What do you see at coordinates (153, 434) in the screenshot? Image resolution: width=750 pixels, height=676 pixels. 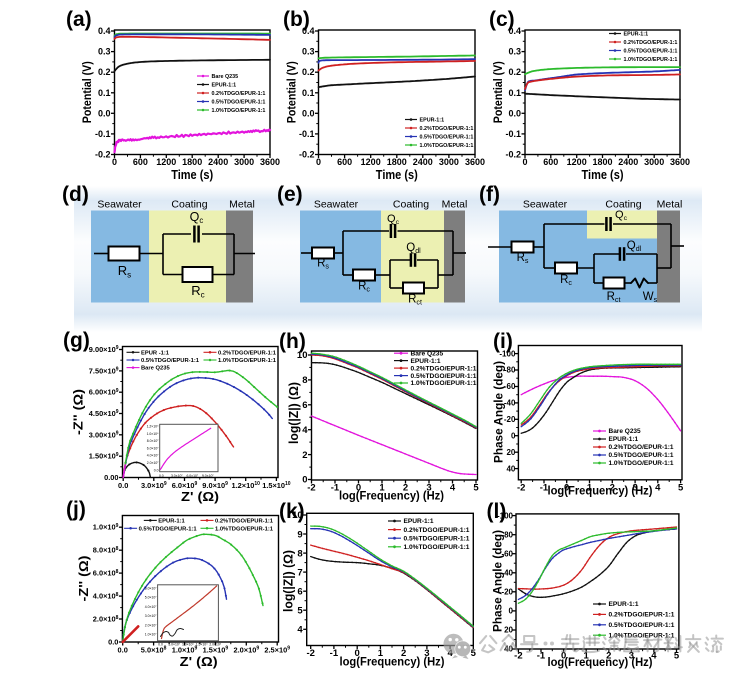 I see `svg-text: 1.0×10⁸` at bounding box center [153, 434].